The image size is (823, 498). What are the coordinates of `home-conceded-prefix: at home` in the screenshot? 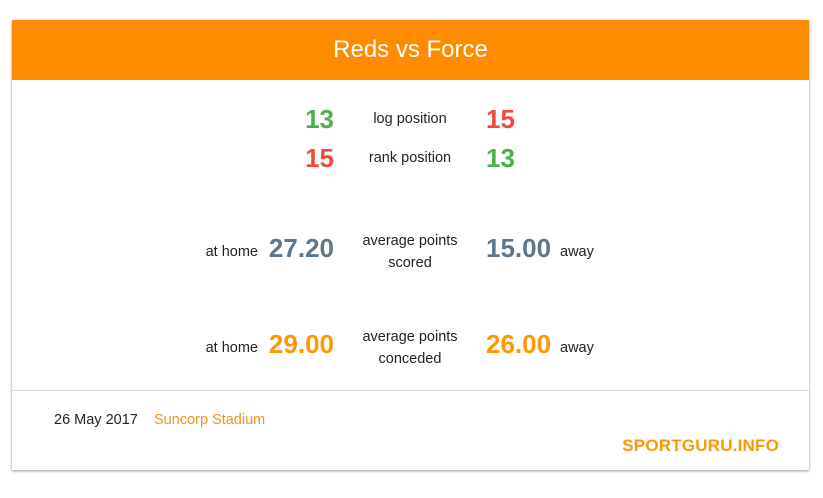 It's located at (231, 348).